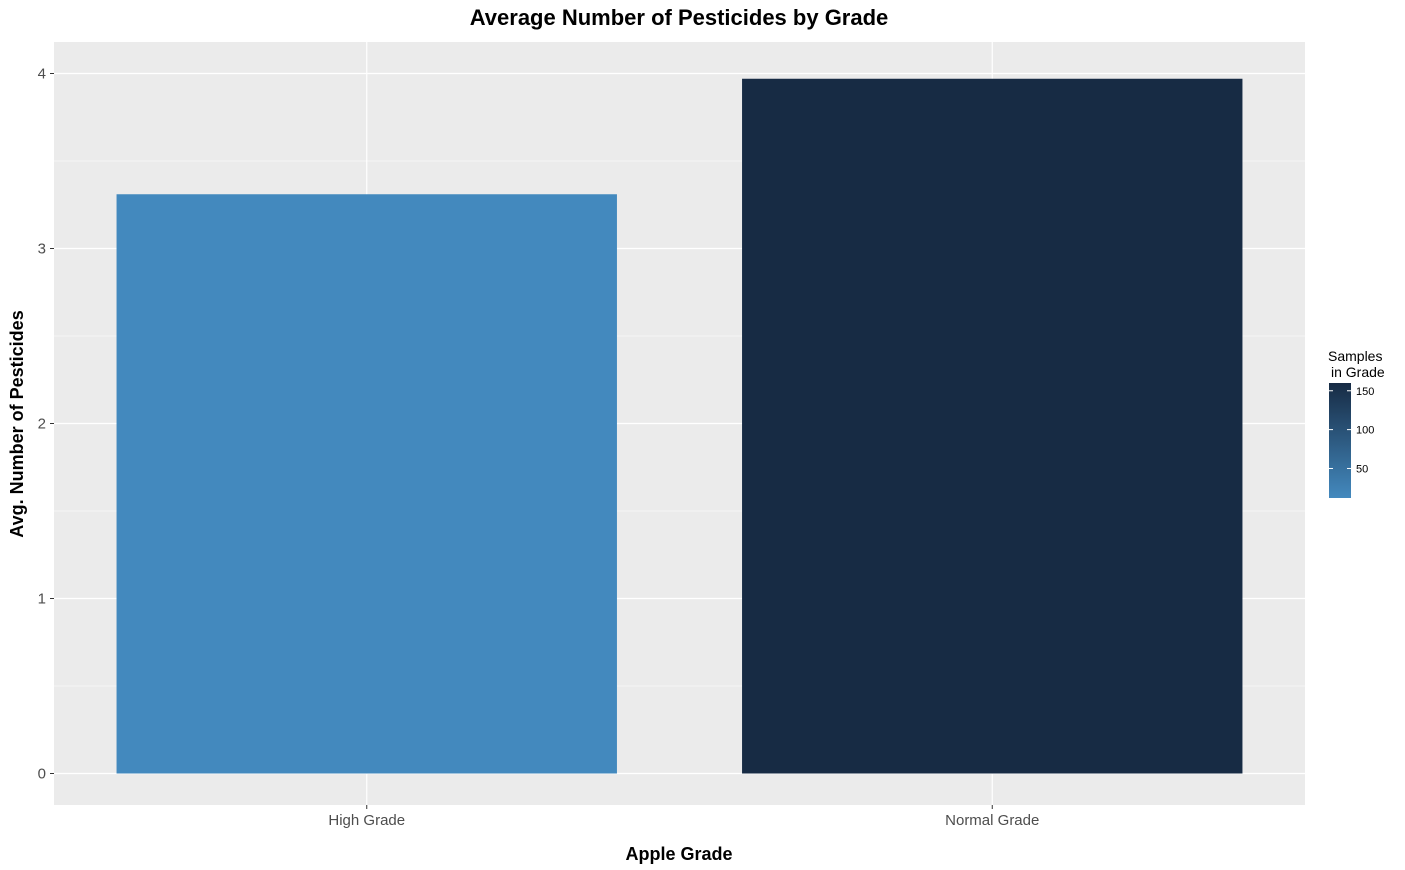 The image size is (1405, 870). I want to click on legend-title: in Grade, so click(1358, 372).